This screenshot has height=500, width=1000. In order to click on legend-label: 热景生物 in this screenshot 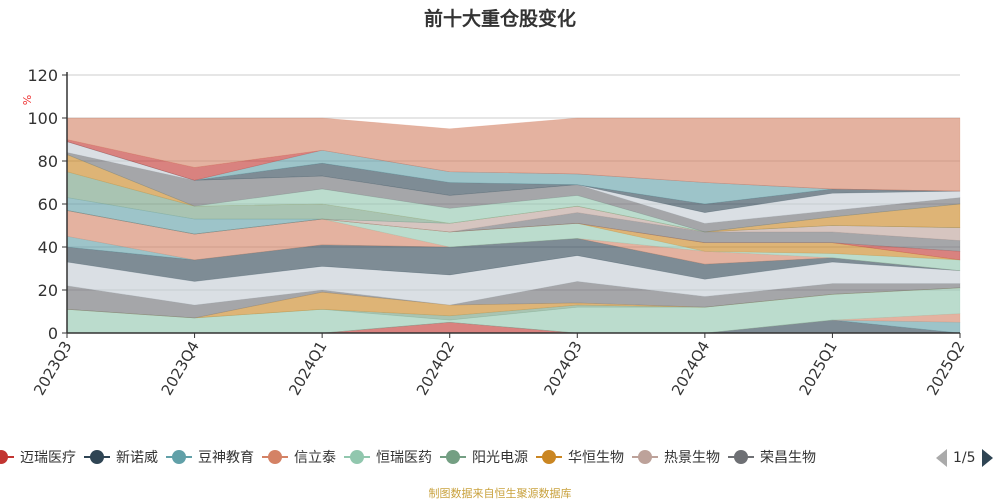, I will do `click(692, 458)`.